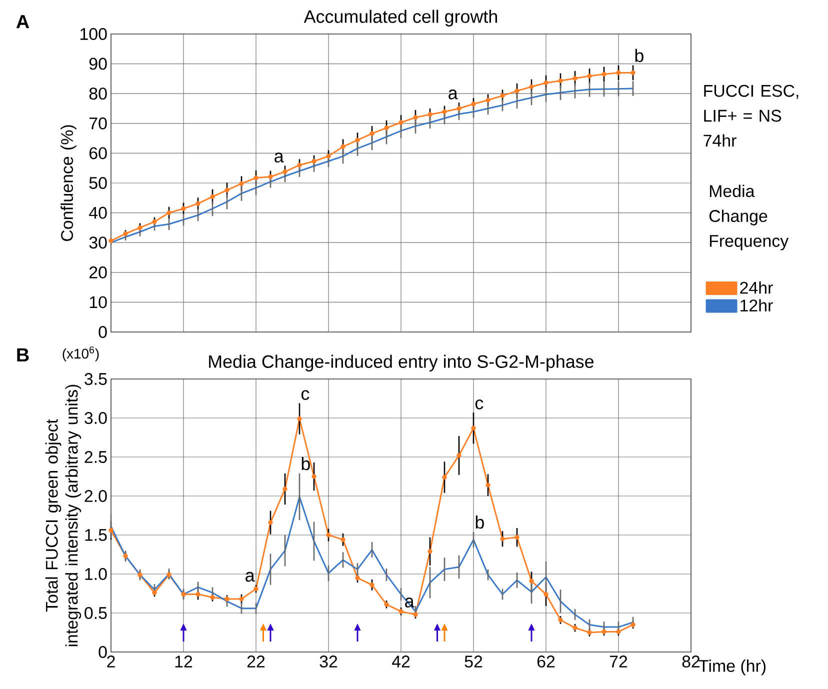  What do you see at coordinates (95, 418) in the screenshot?
I see `y-tick-label: 3.0` at bounding box center [95, 418].